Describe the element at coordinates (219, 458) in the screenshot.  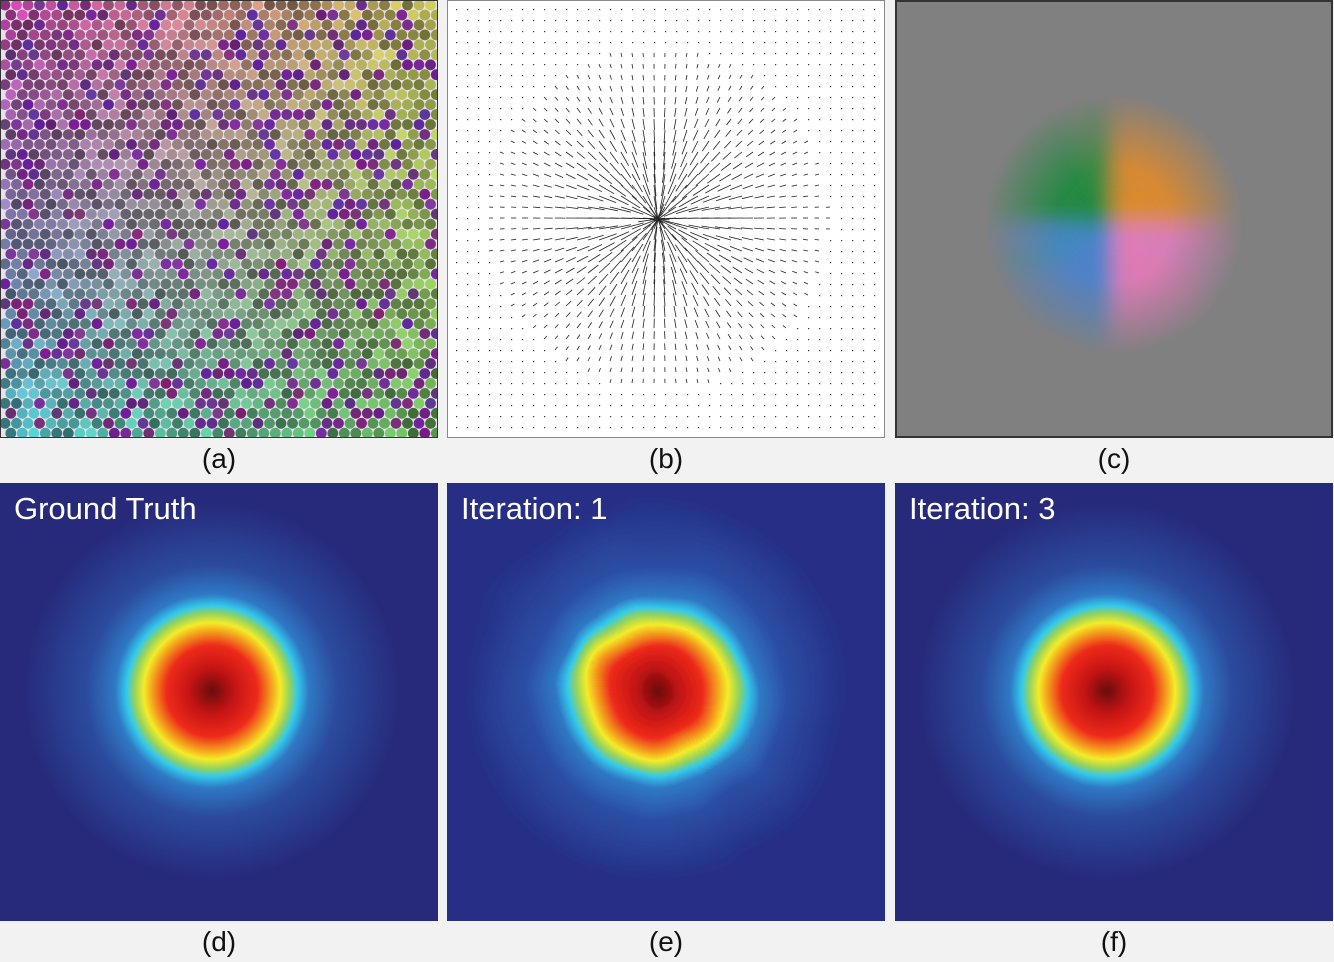
I see `caption-a: (a)` at that location.